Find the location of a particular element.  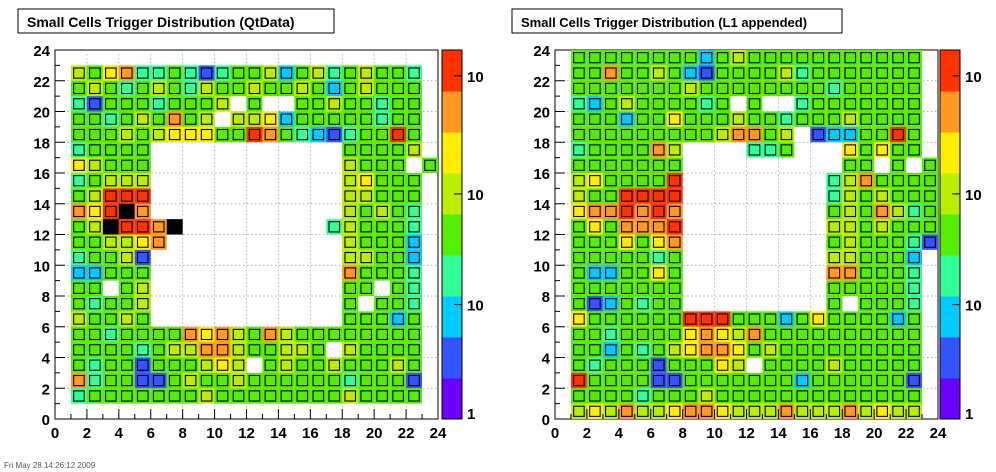

colorbar-swatch is located at coordinates (950, 194).